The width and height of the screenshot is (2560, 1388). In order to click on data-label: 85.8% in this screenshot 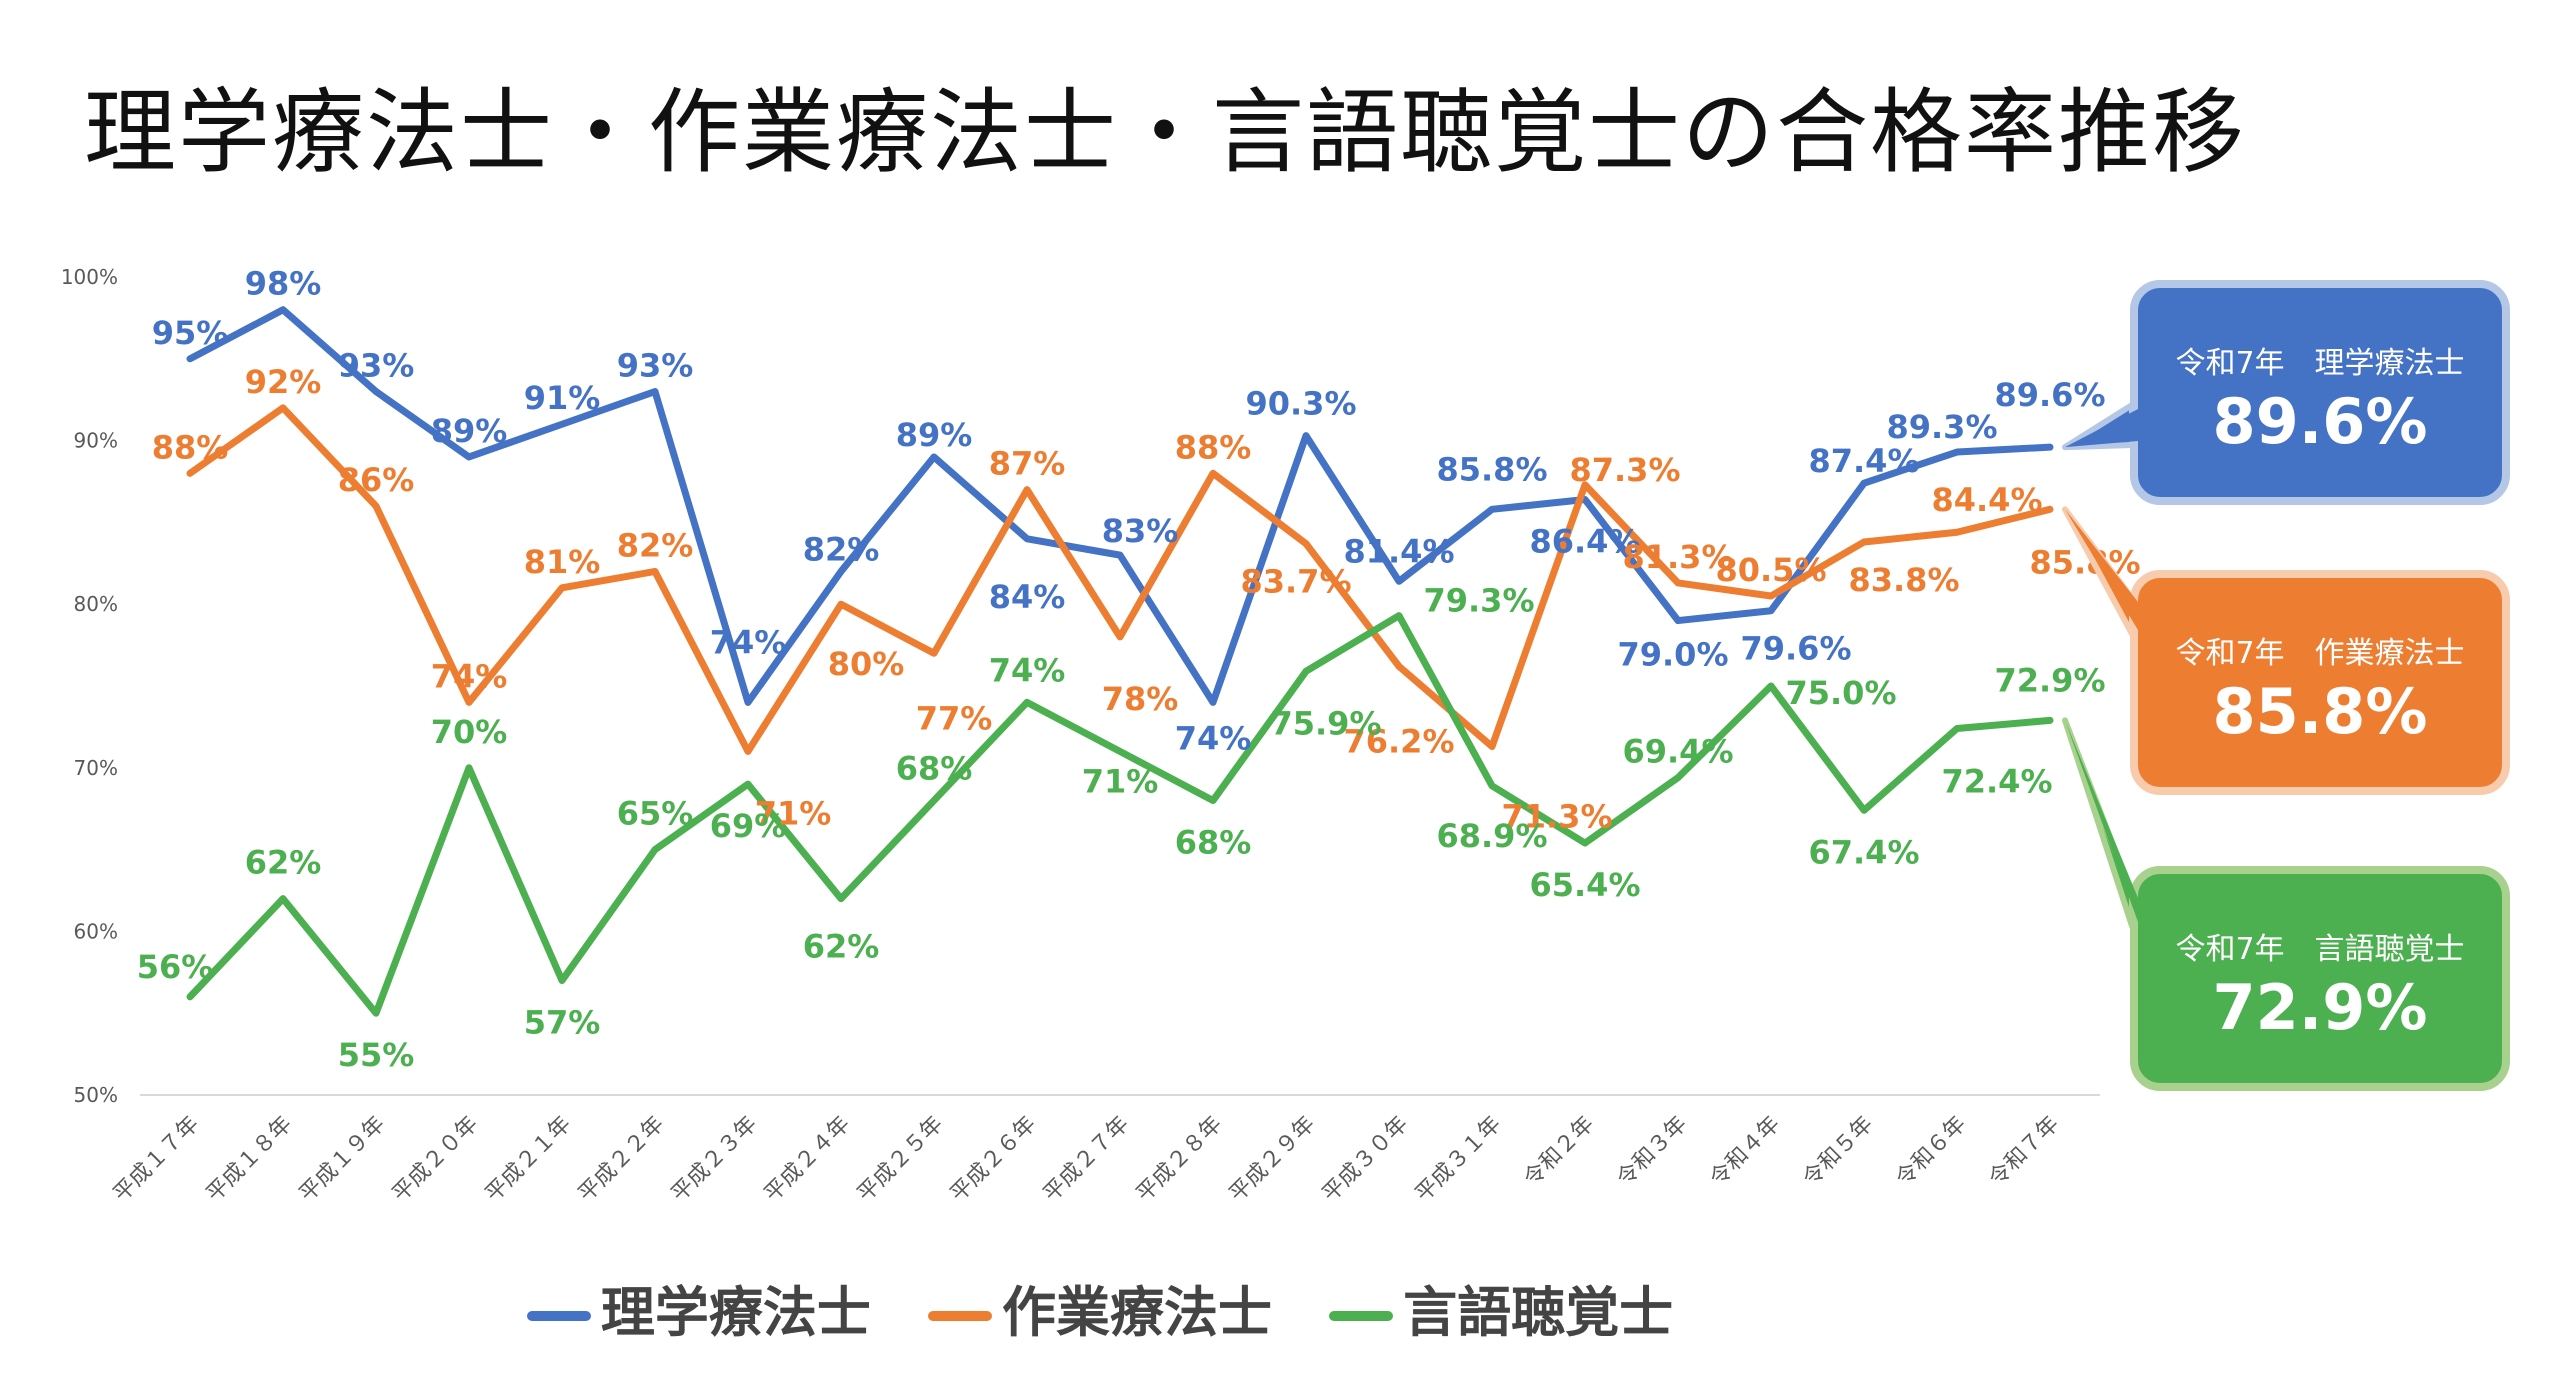, I will do `click(1491, 469)`.